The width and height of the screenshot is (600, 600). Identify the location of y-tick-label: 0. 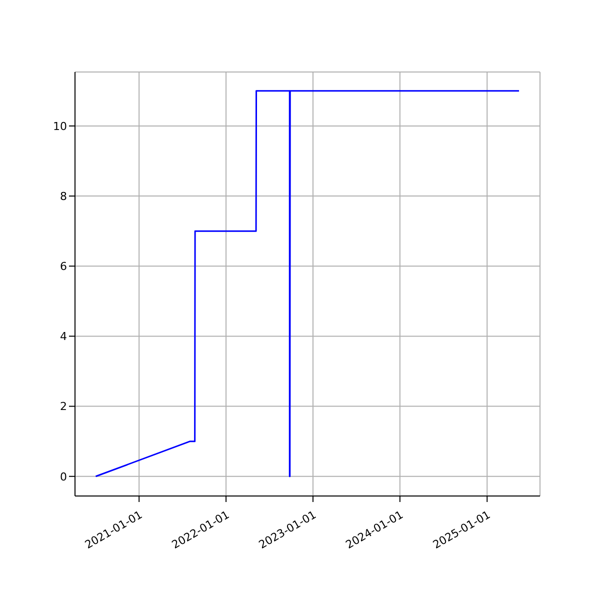
(63, 477).